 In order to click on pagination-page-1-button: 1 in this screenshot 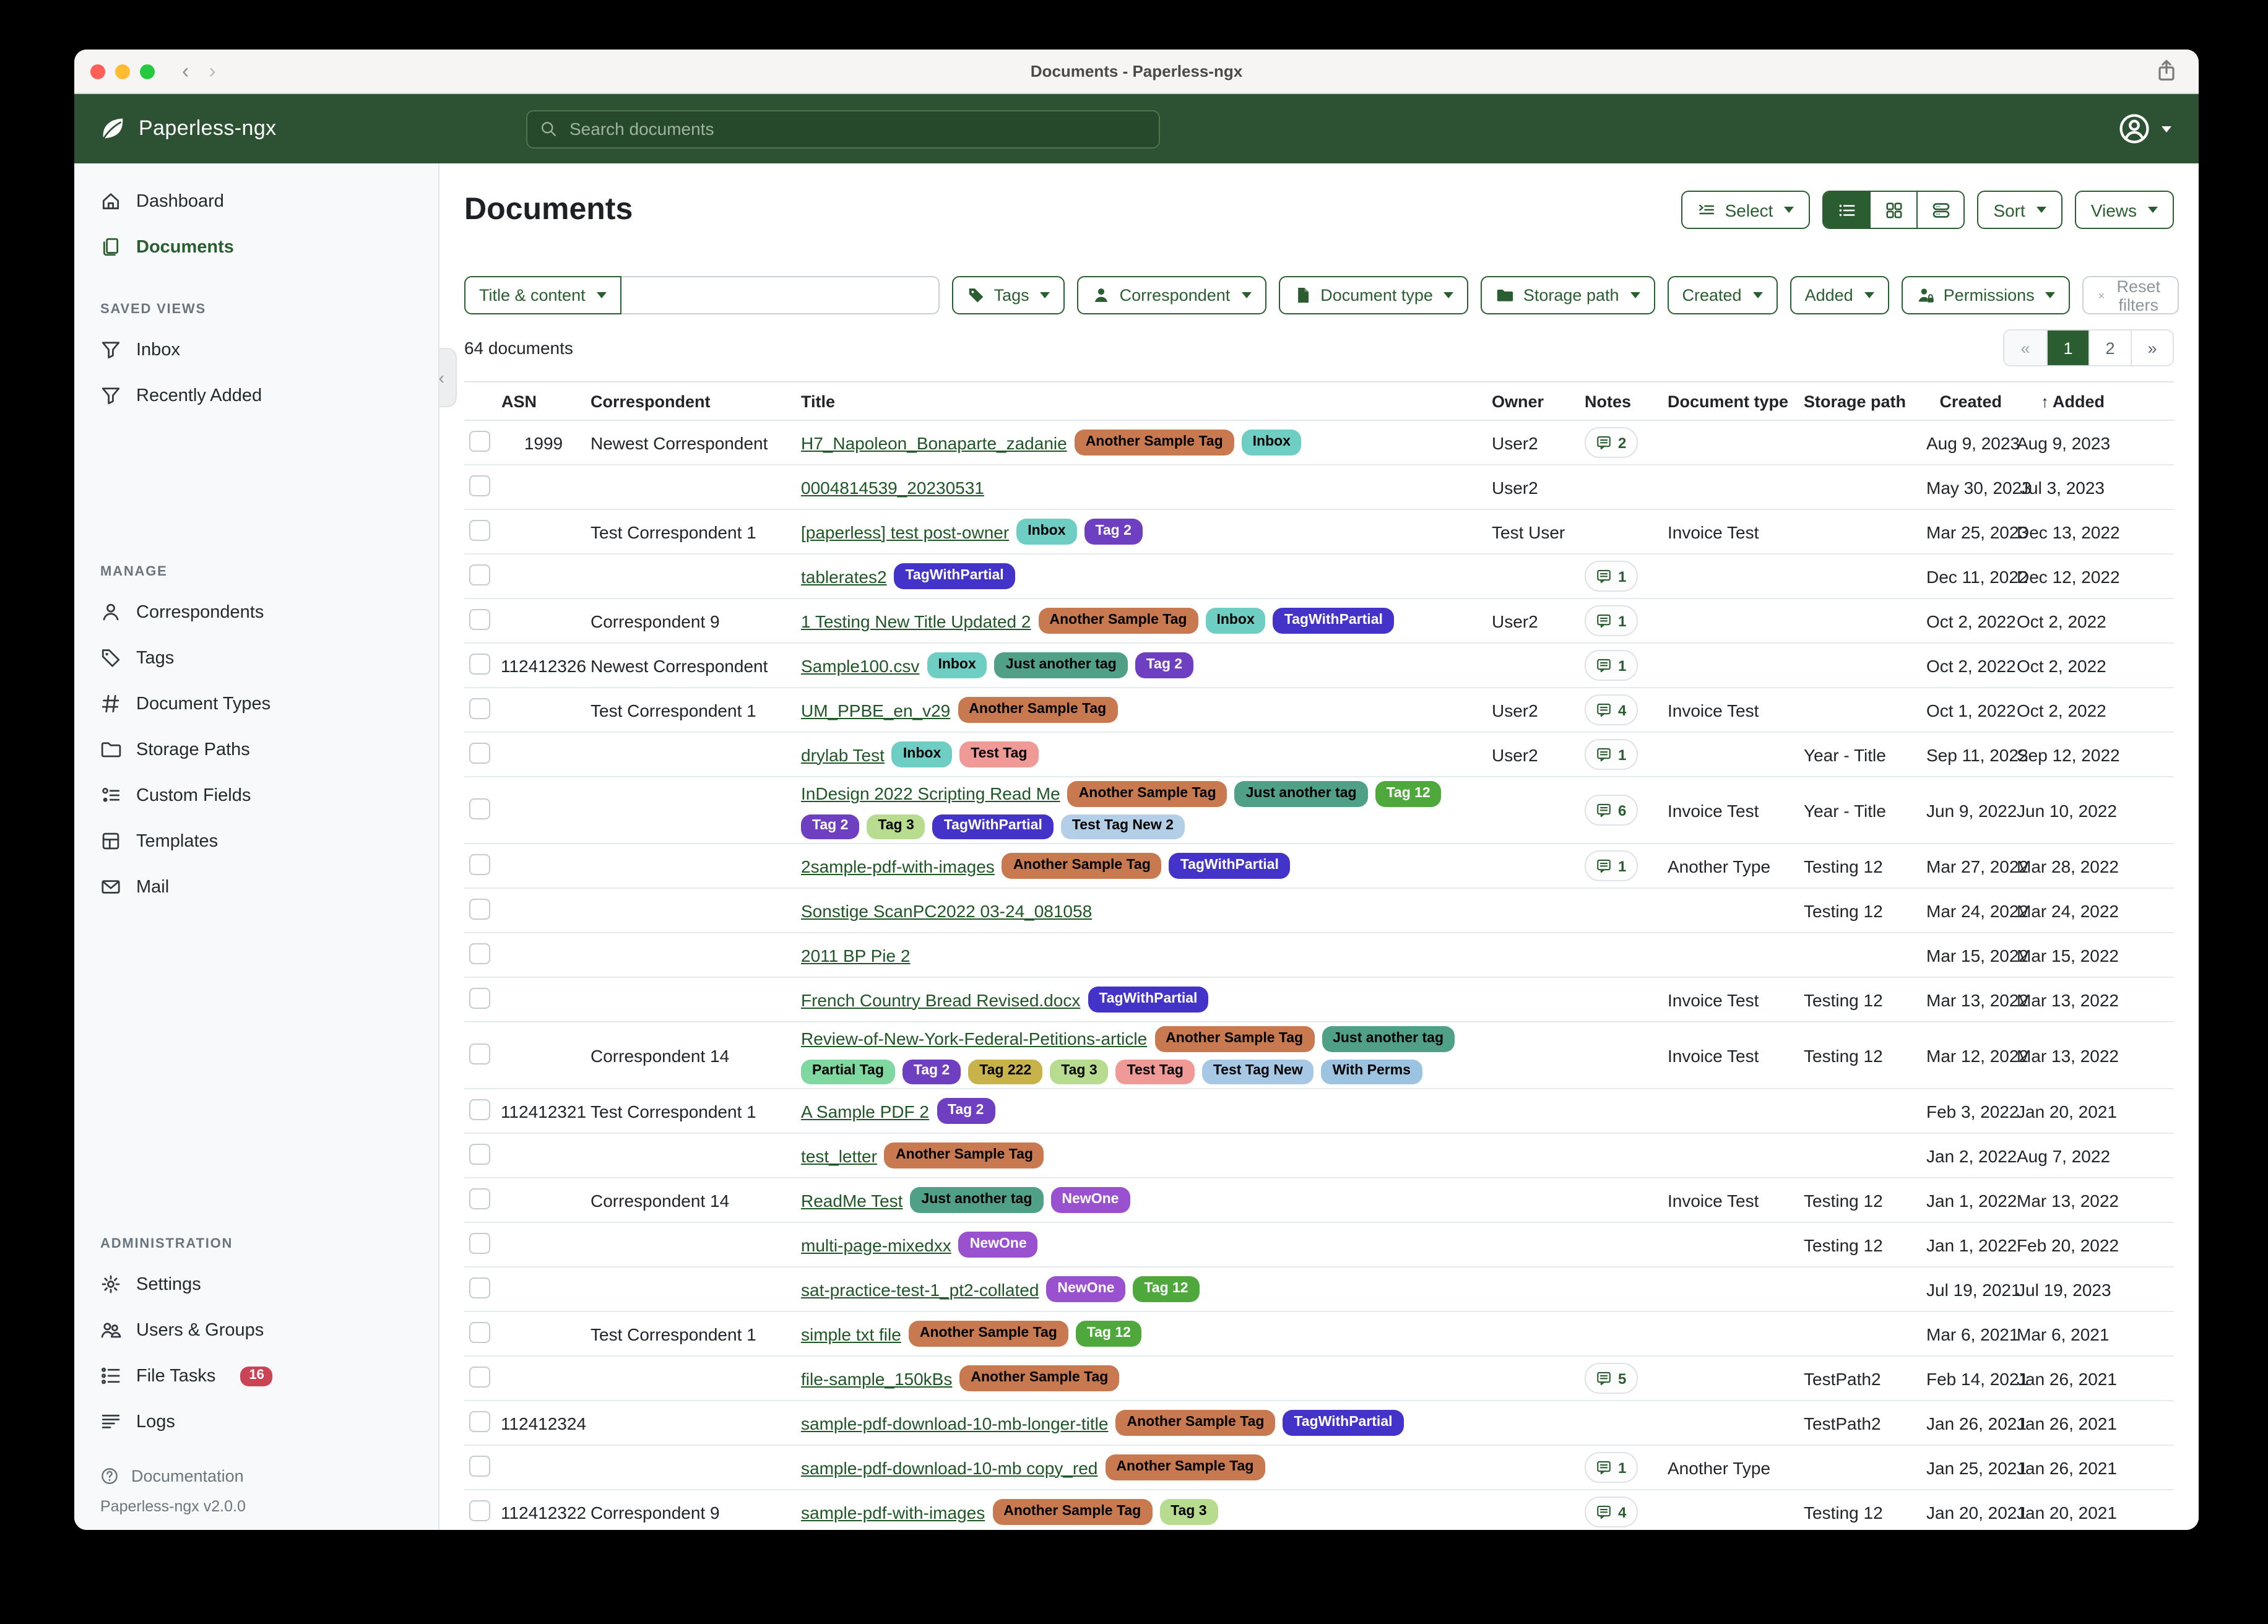, I will do `click(2067, 348)`.